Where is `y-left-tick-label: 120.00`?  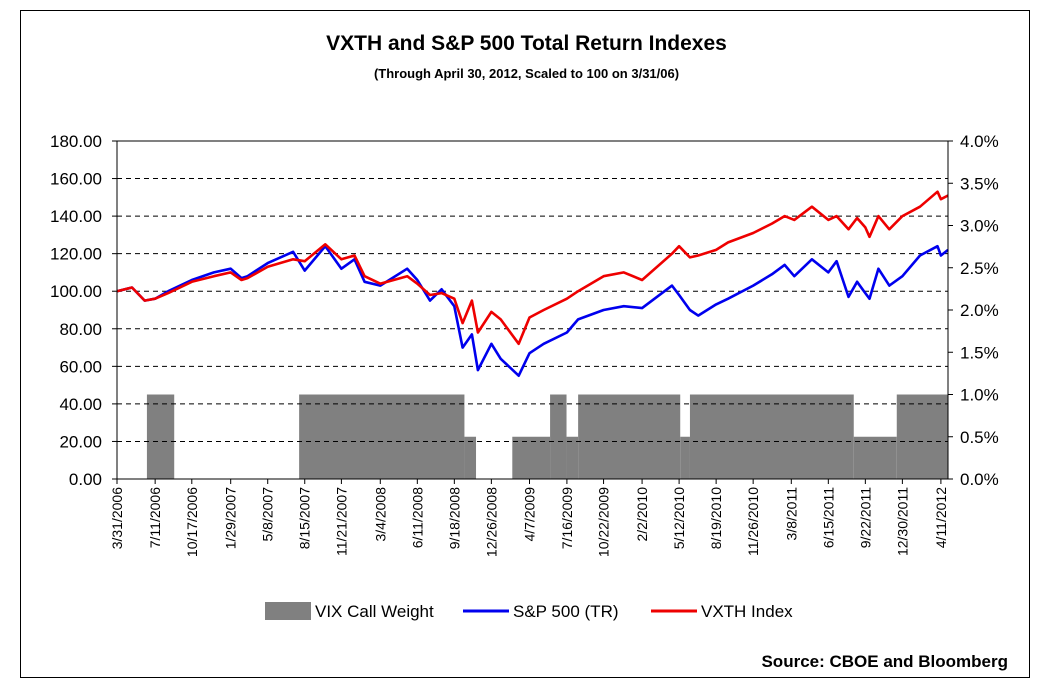
y-left-tick-label: 120.00 is located at coordinates (76, 254).